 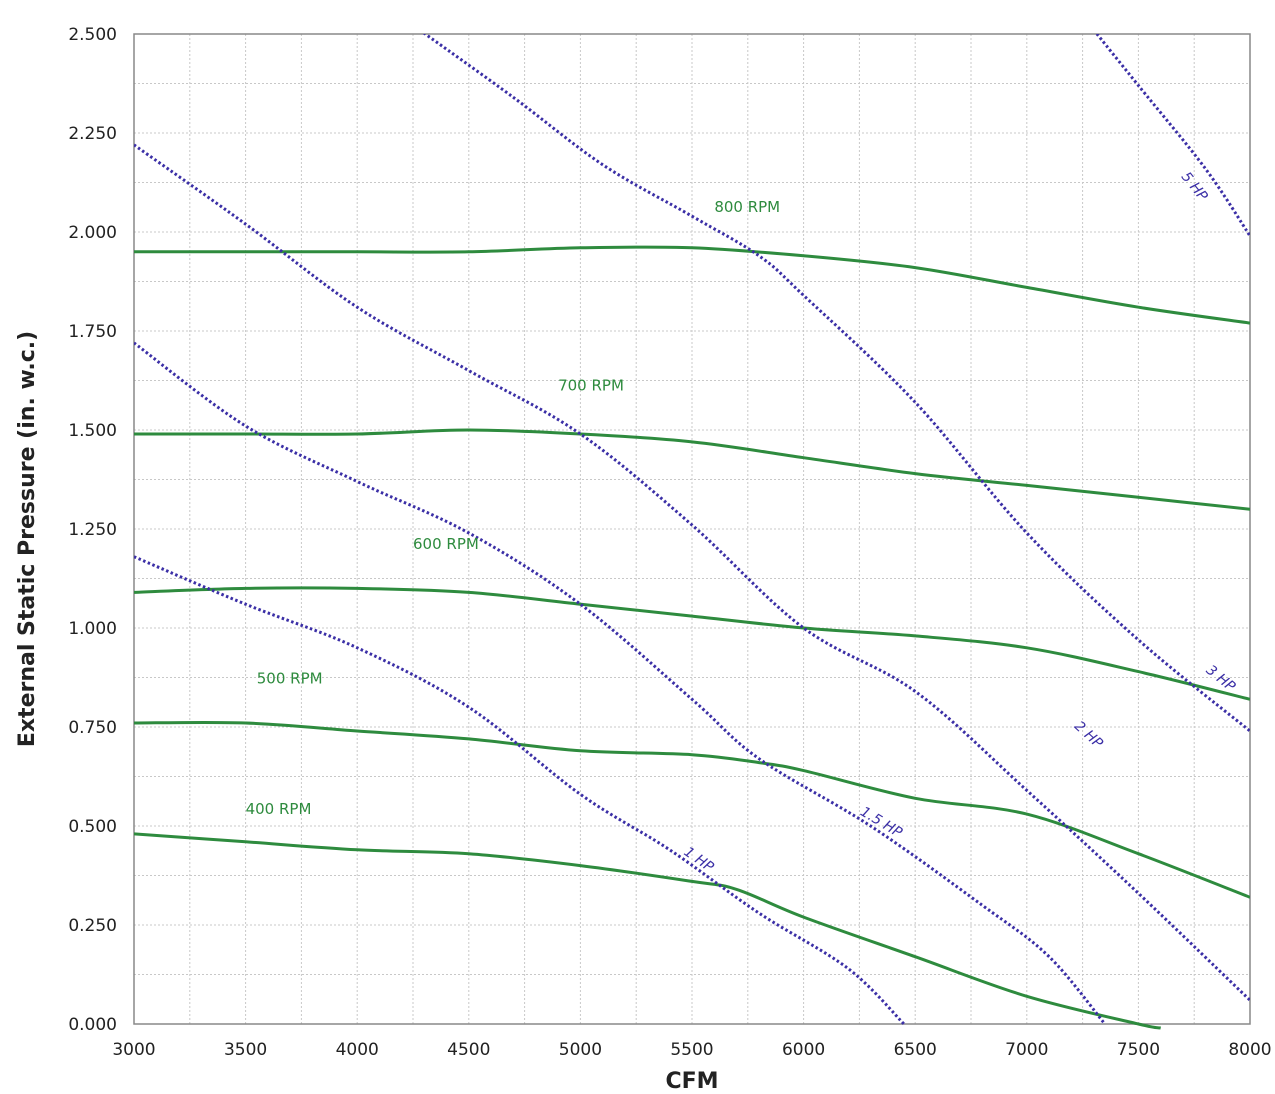 What do you see at coordinates (691, 1079) in the screenshot?
I see `x-axis-title: CFM` at bounding box center [691, 1079].